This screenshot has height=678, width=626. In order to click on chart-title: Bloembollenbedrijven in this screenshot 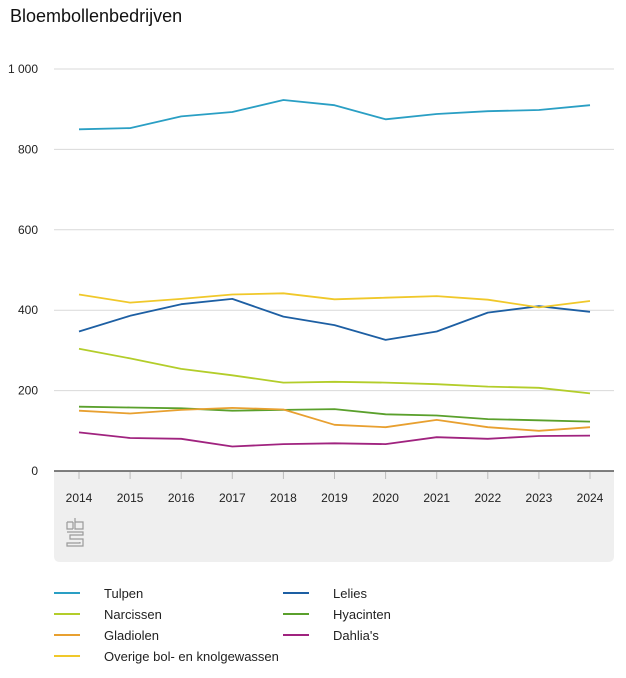, I will do `click(96, 16)`.